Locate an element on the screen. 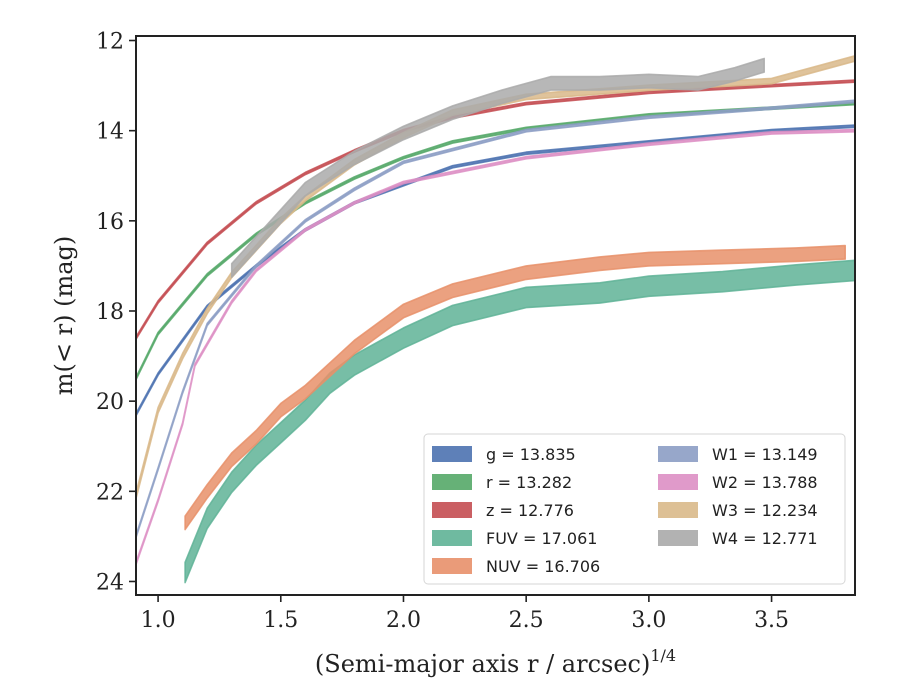  y-tick-label: 18 is located at coordinates (110, 312).